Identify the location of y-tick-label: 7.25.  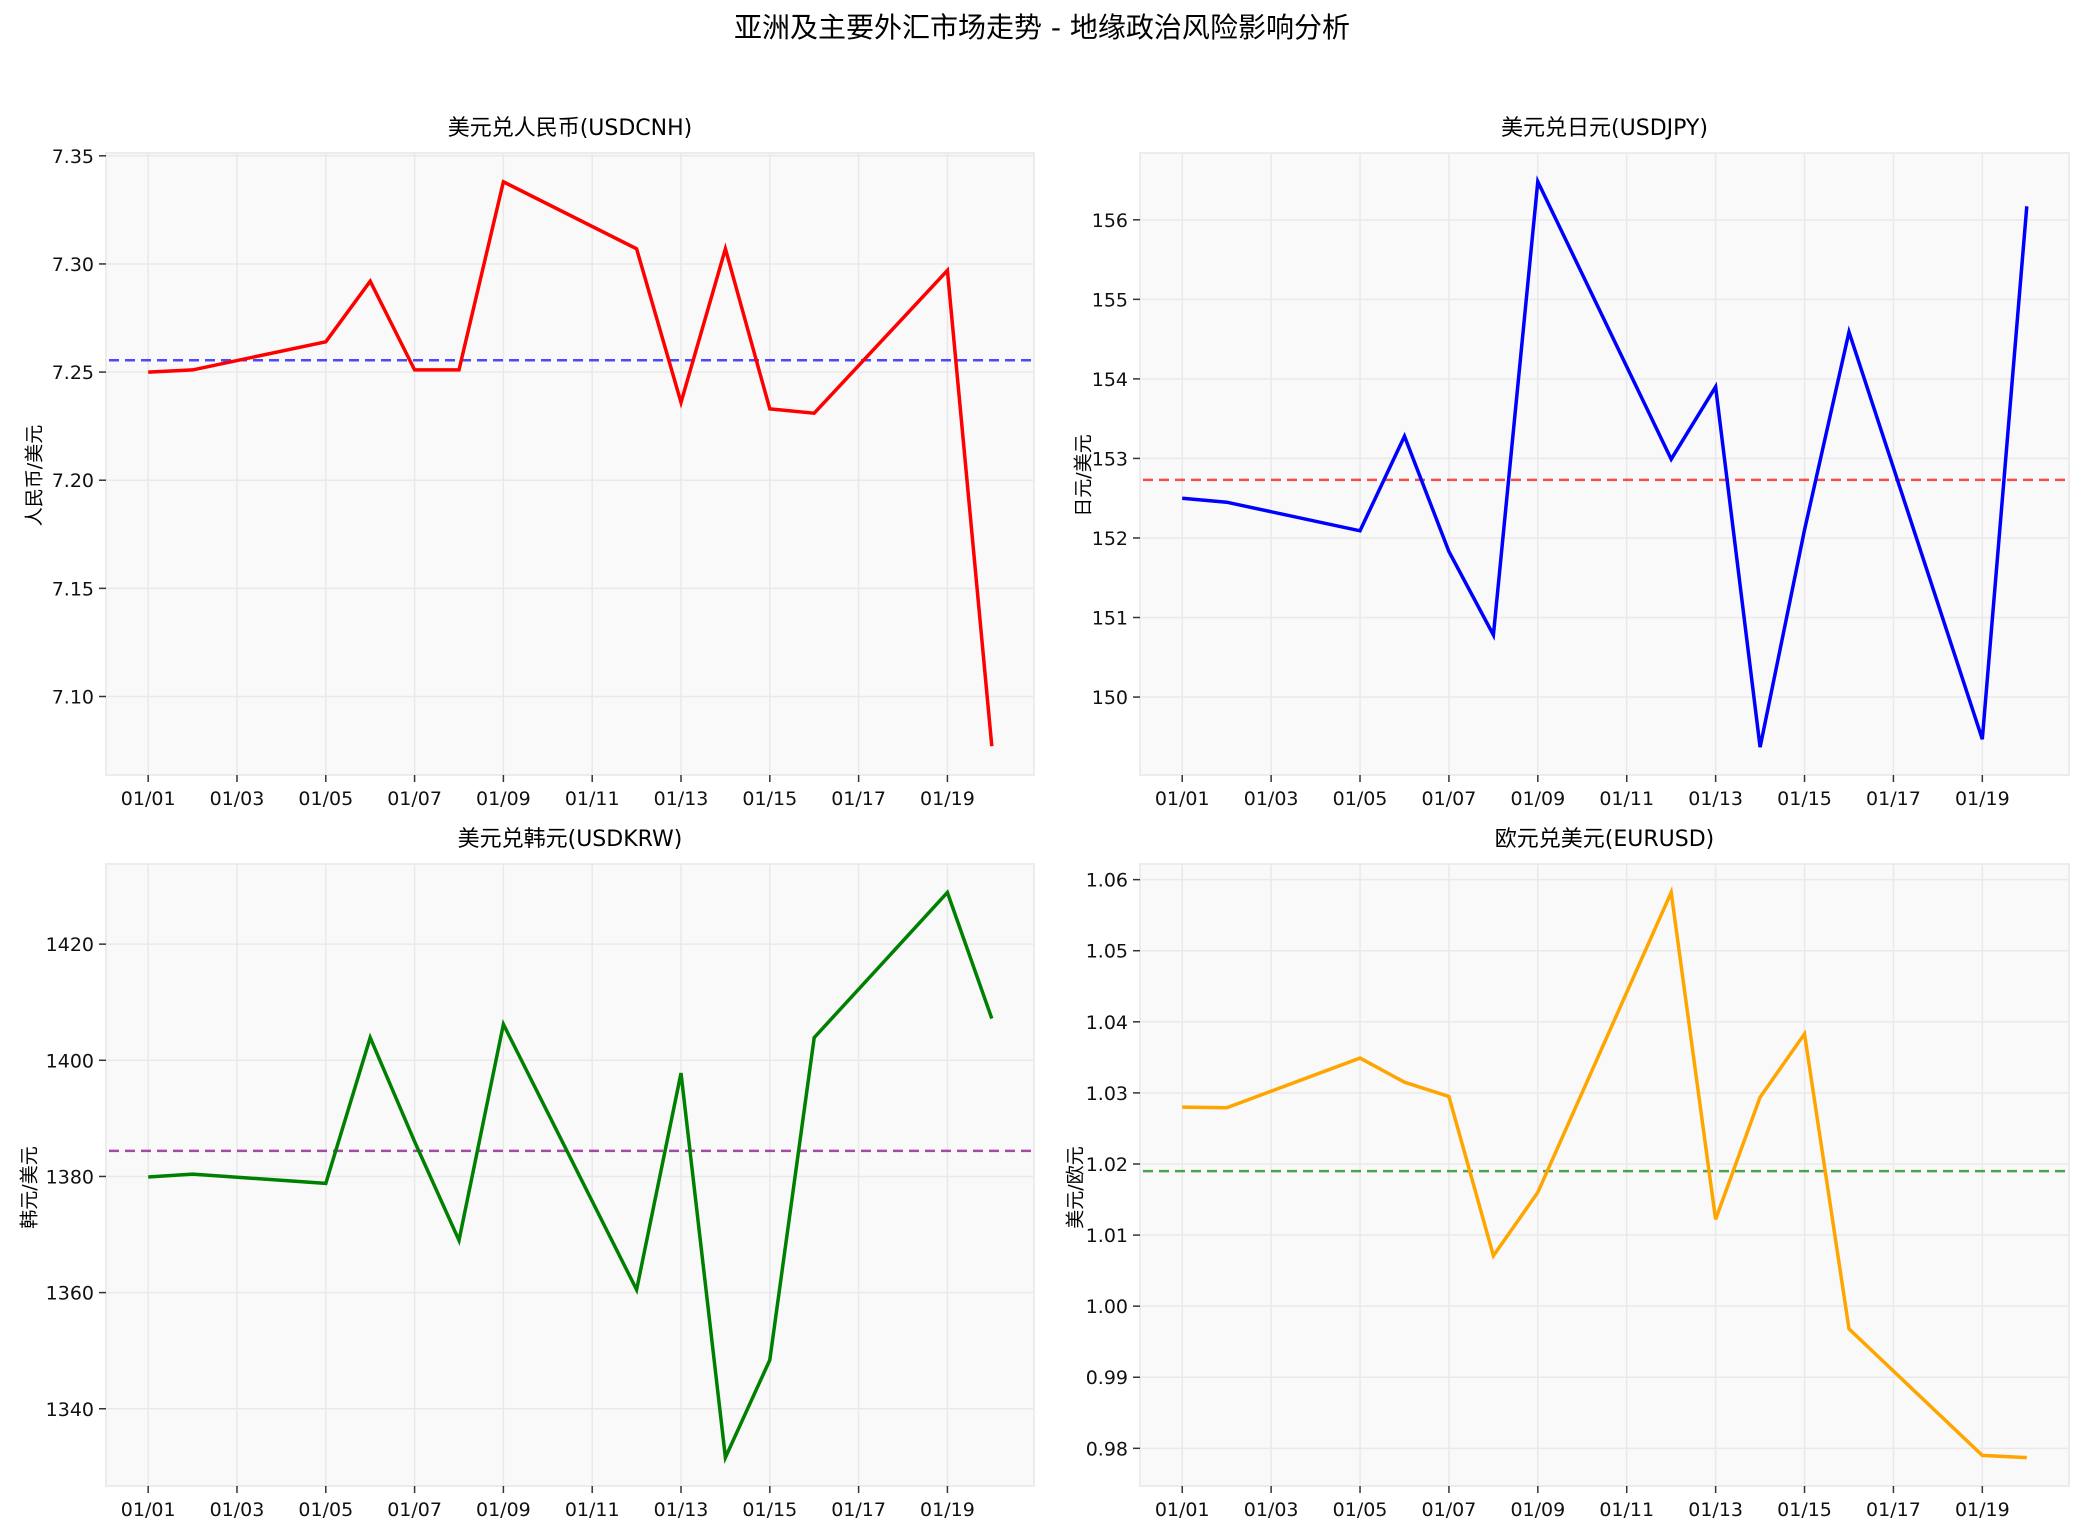
(73, 373).